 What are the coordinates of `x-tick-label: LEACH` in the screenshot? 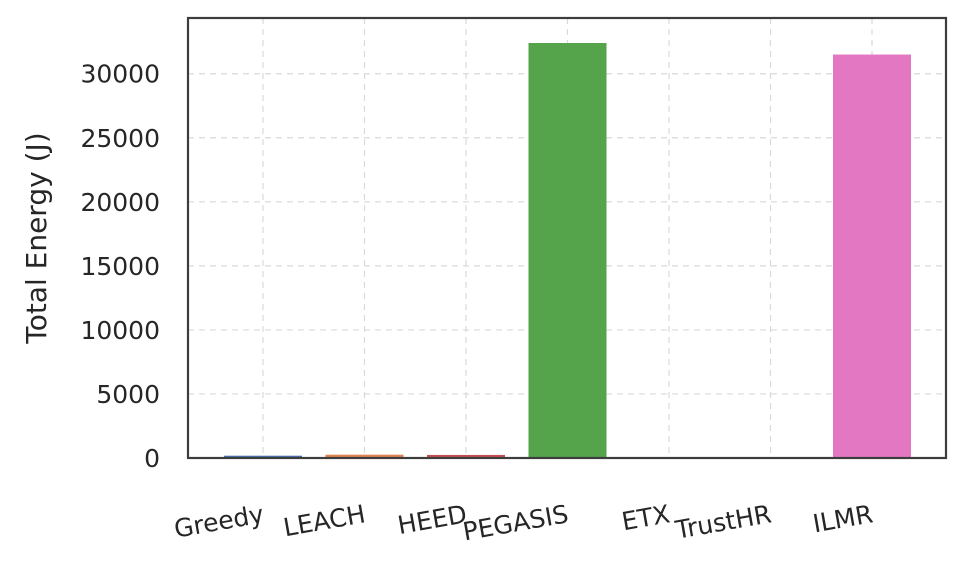 It's located at (324, 520).